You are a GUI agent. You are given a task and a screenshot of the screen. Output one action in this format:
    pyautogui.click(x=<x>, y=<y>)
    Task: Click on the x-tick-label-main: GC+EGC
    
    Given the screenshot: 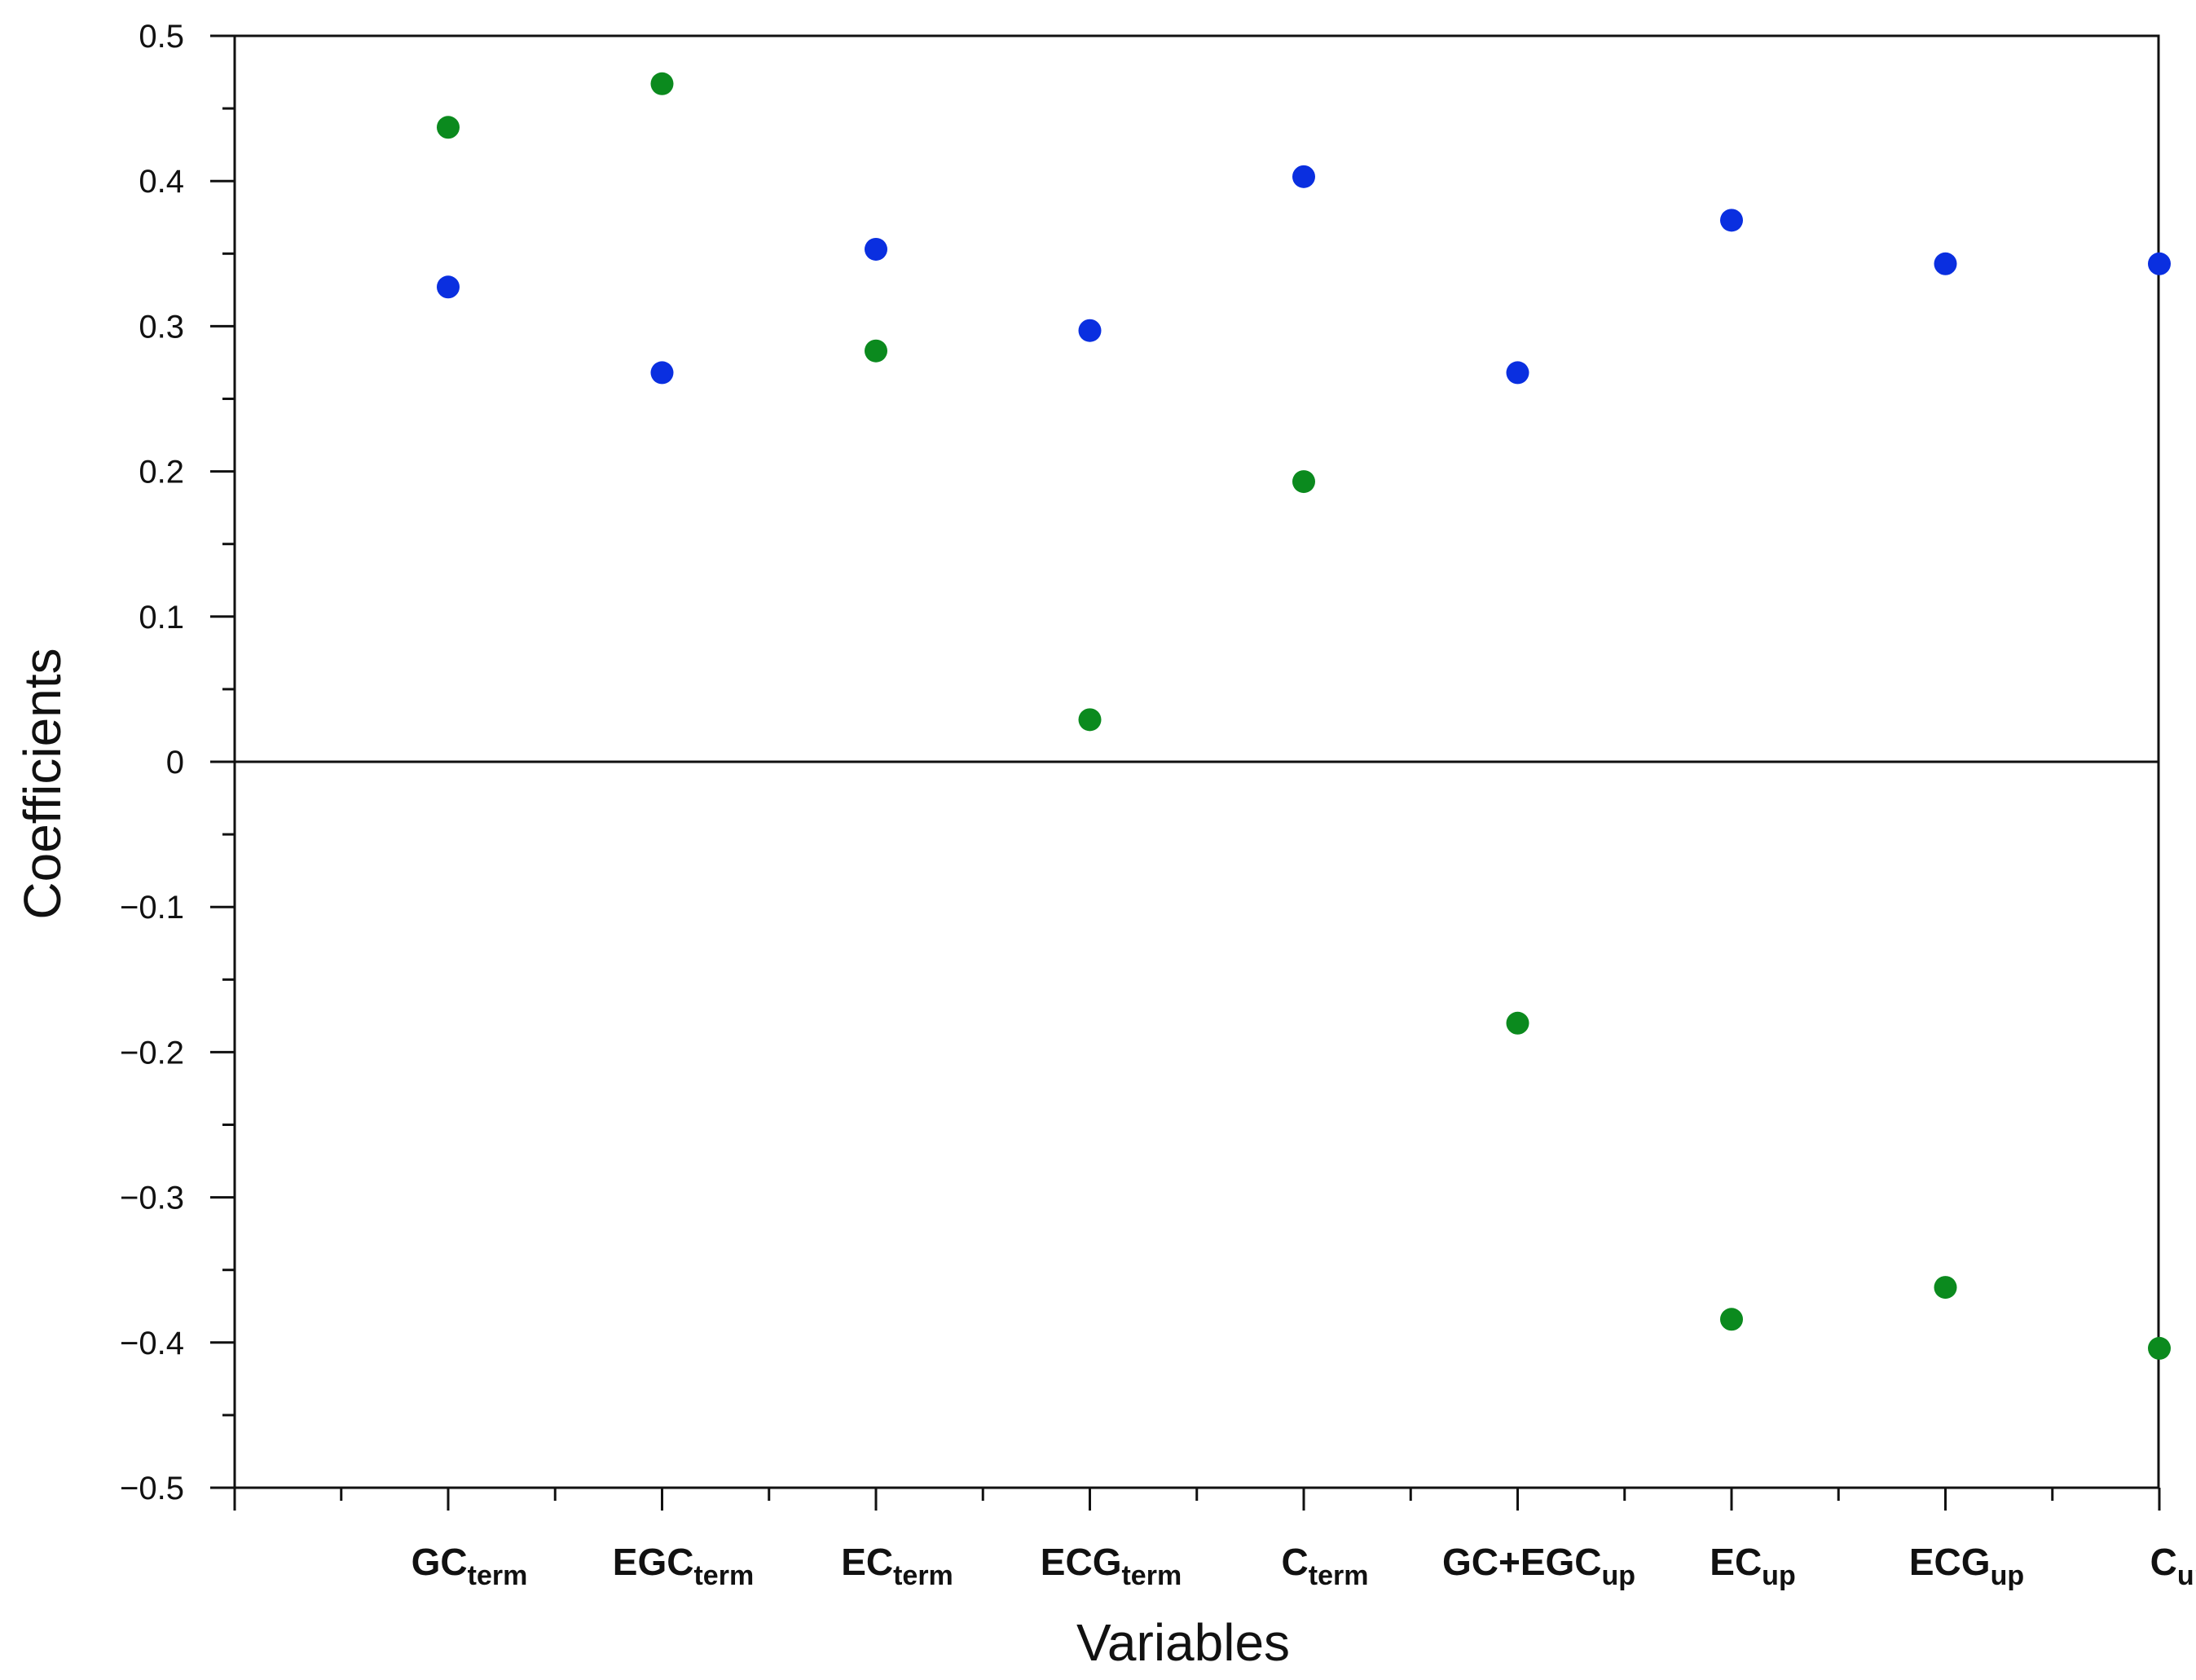 What is the action you would take?
    pyautogui.click(x=1522, y=1562)
    